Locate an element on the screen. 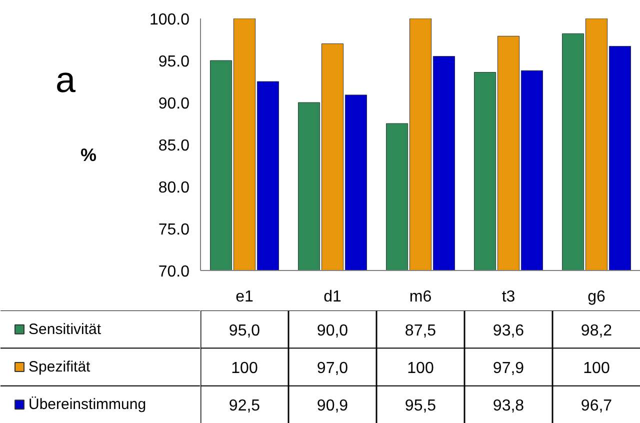 This screenshot has height=423, width=640. text: a is located at coordinates (65, 79).